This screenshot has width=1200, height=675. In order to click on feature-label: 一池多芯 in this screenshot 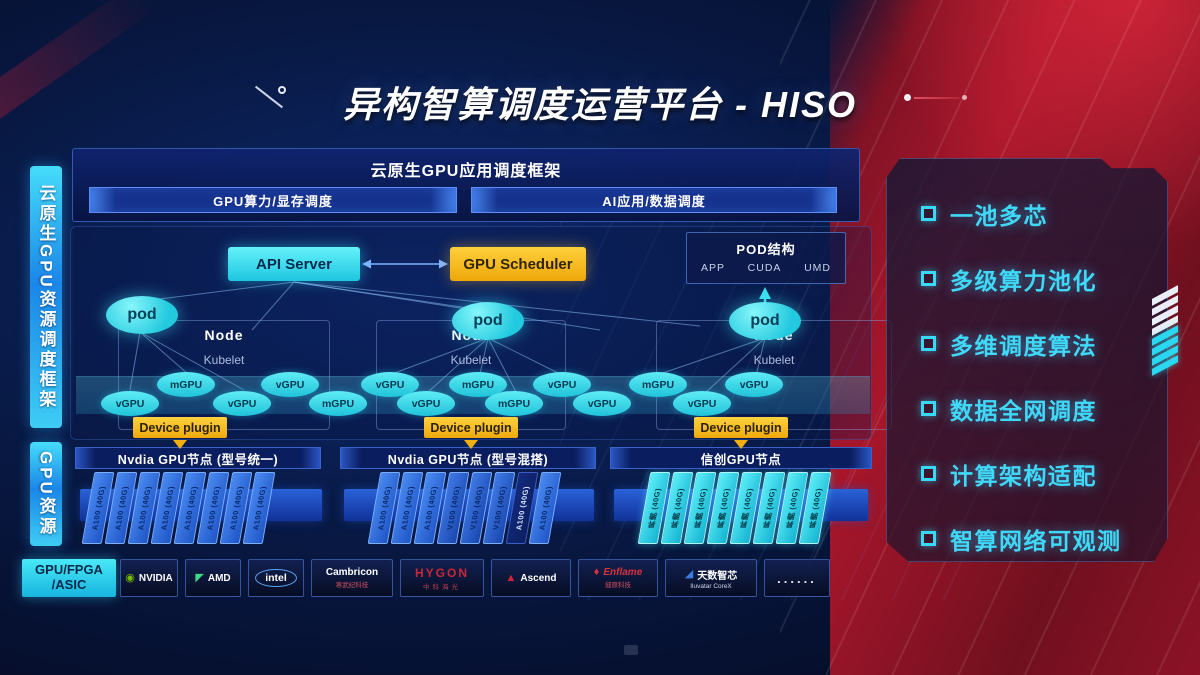, I will do `click(999, 215)`.